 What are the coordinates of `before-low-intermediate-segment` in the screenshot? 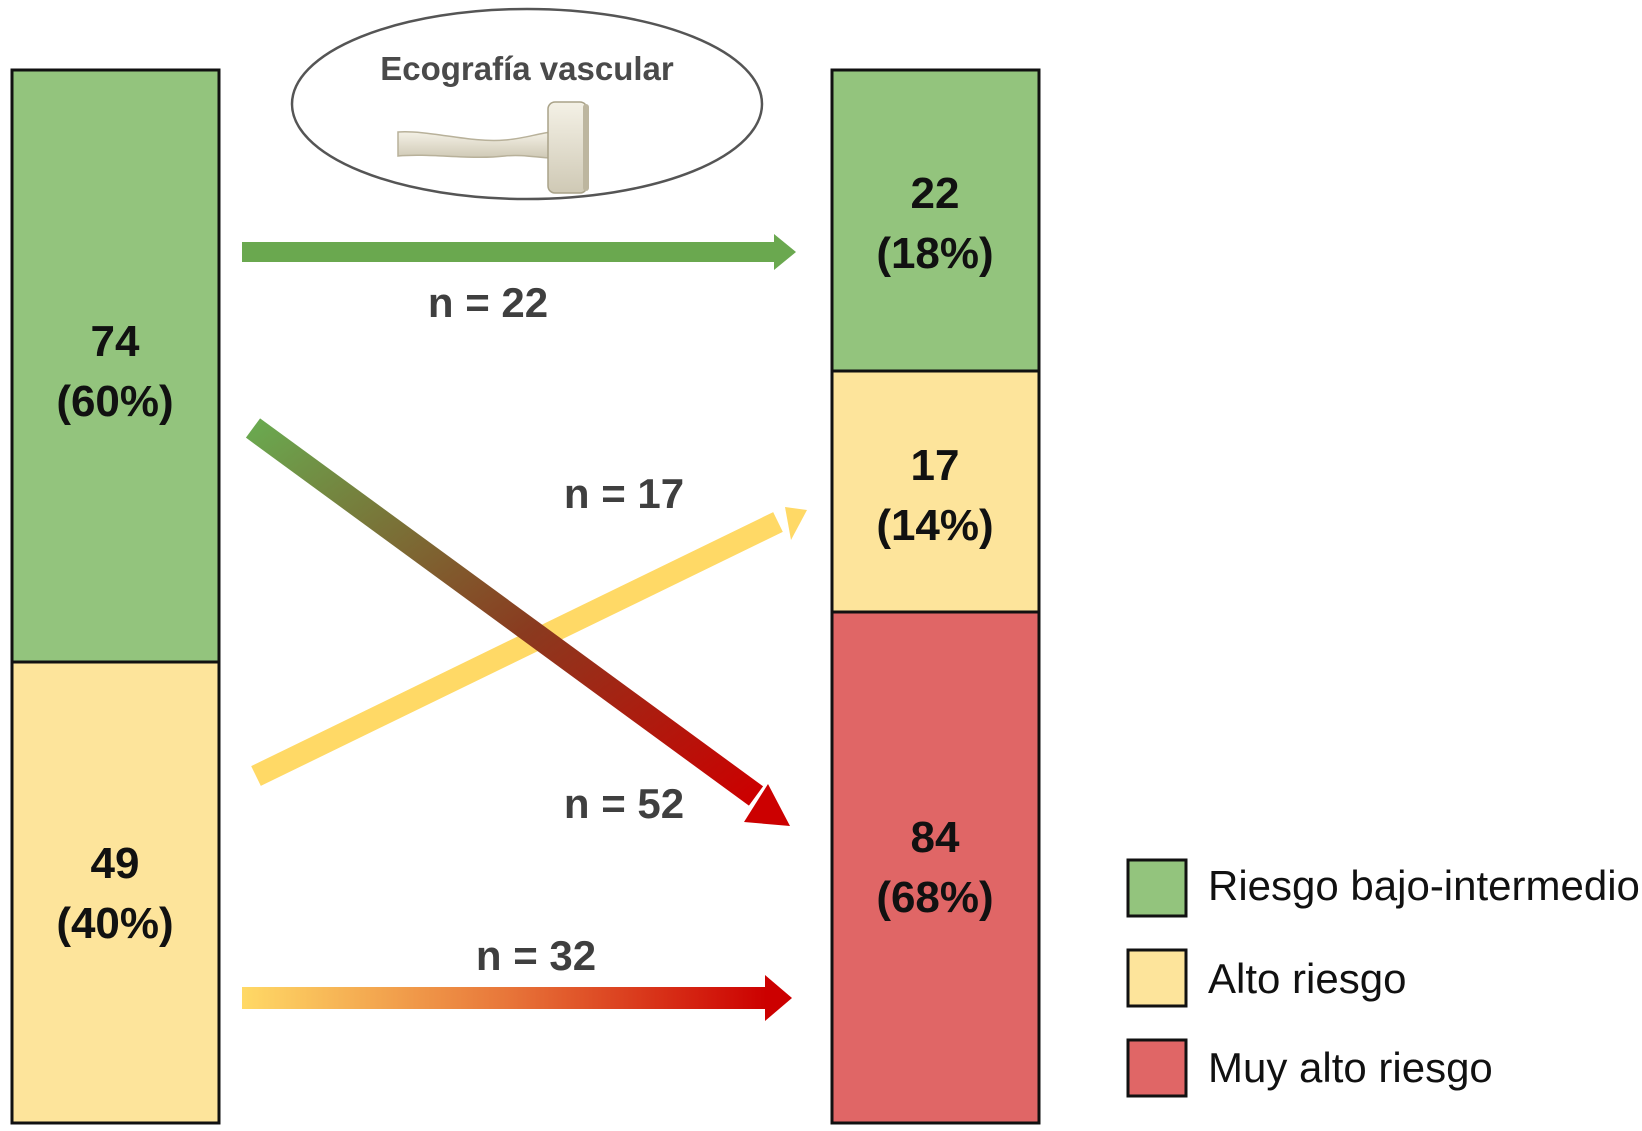 It's located at (115, 366).